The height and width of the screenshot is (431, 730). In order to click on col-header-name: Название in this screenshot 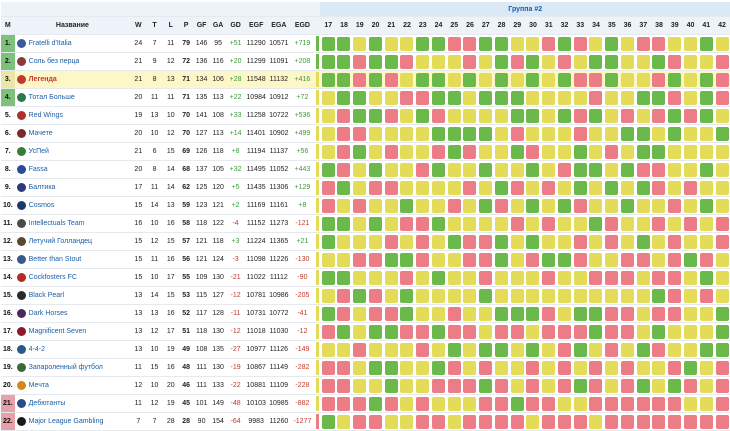, I will do `click(72, 25)`.